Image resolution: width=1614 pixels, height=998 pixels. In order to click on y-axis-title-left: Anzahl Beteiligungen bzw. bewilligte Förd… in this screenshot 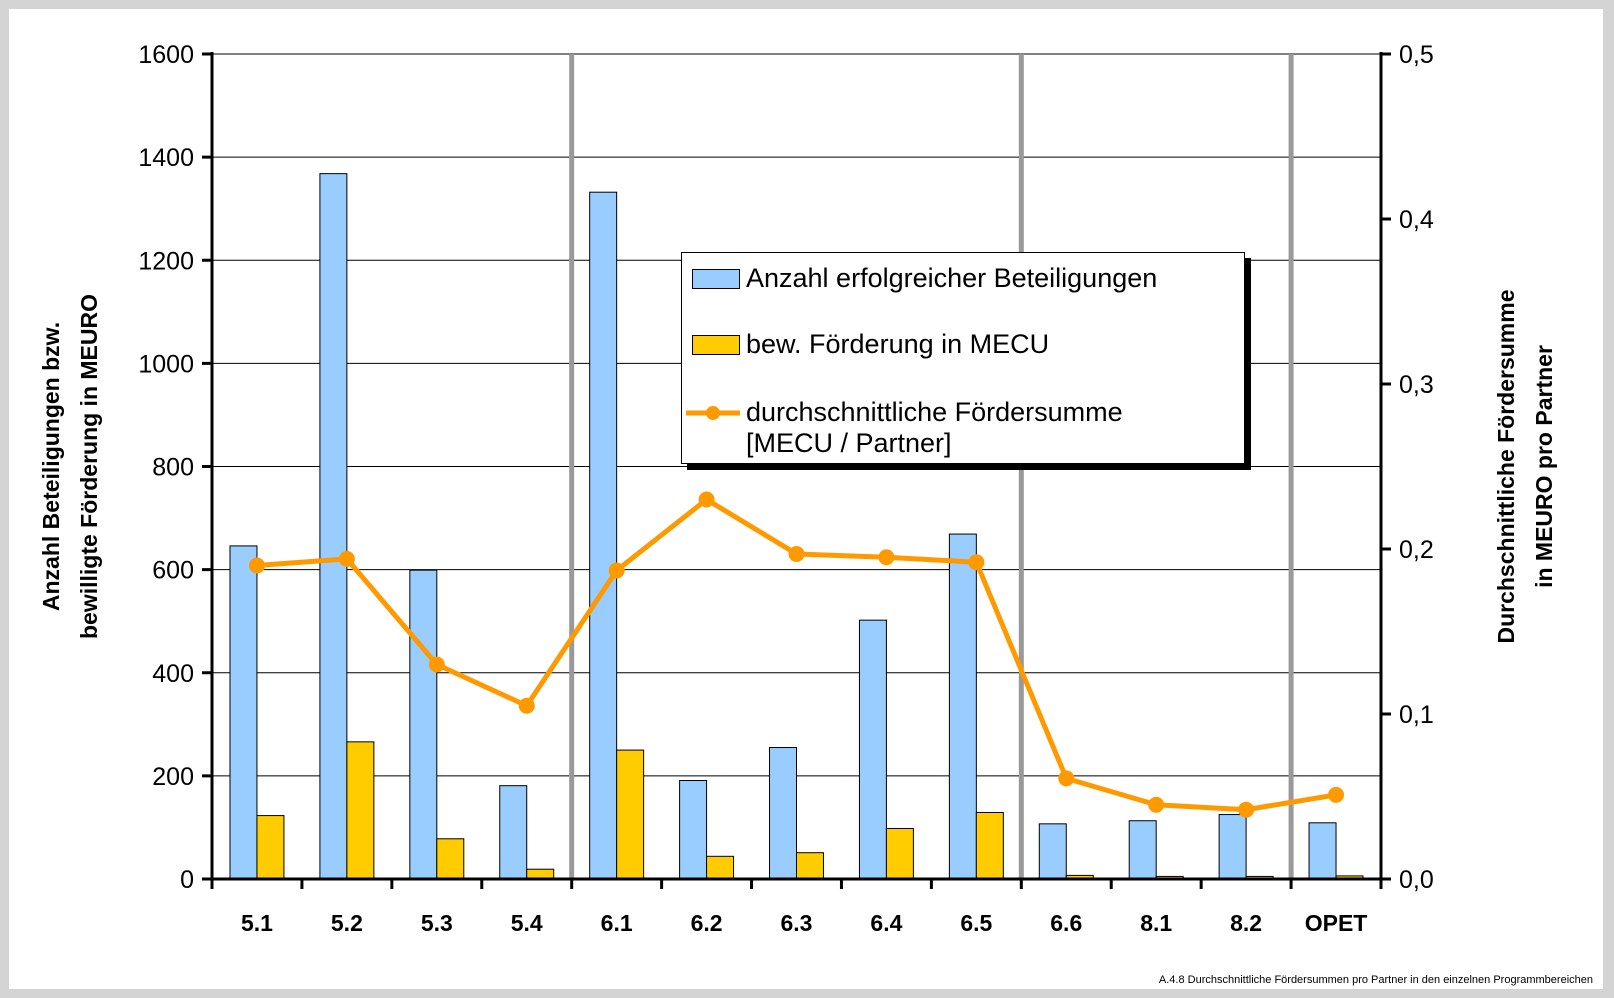, I will do `click(70, 466)`.